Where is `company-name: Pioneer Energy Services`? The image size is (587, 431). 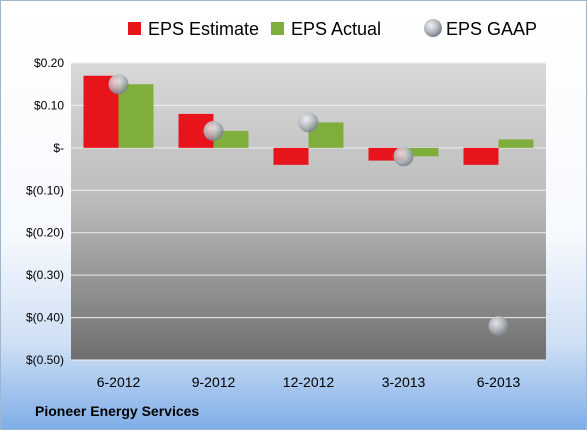 company-name: Pioneer Energy Services is located at coordinates (117, 411).